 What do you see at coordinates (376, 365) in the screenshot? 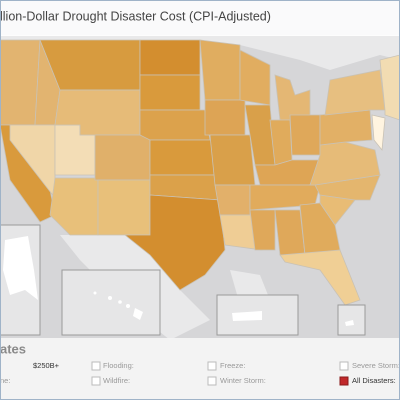
I see `filter-label: Severe Storm:` at bounding box center [376, 365].